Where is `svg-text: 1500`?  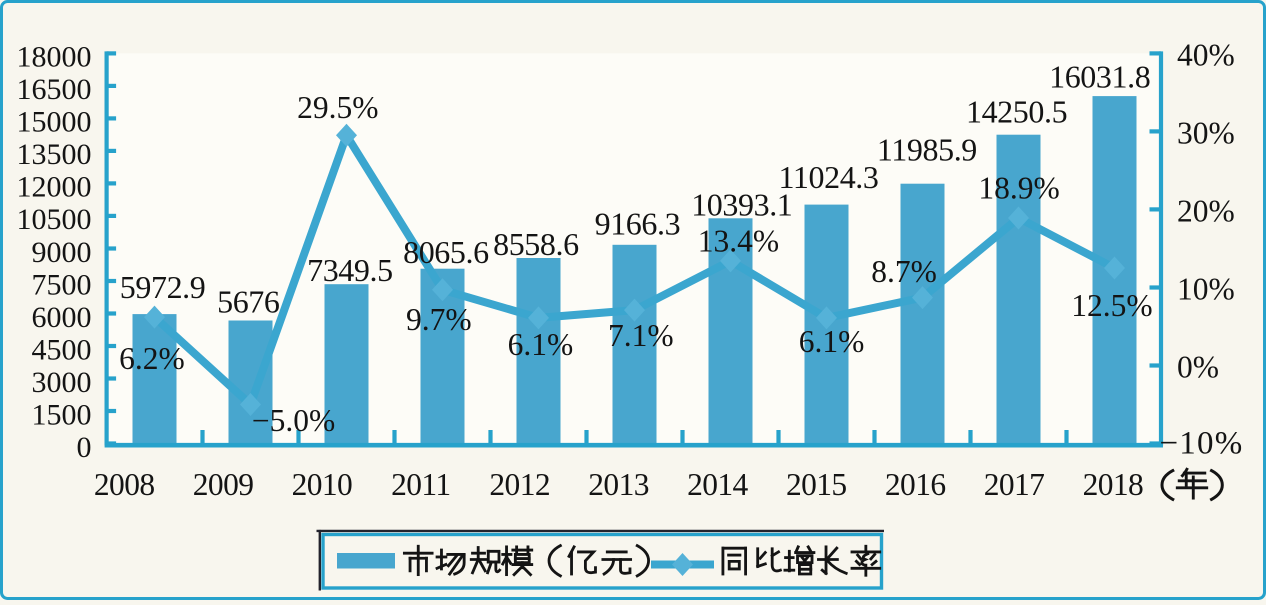
svg-text: 1500 is located at coordinates (62, 414).